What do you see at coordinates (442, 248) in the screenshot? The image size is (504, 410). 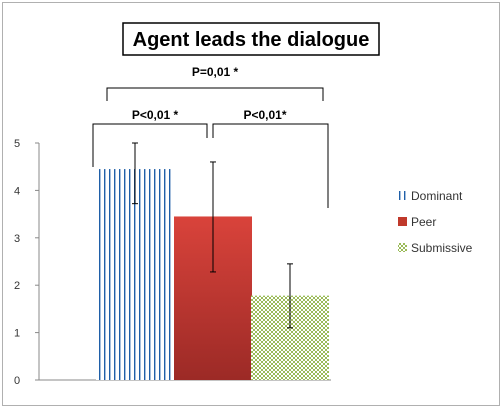 I see `legend-label: Submissive` at bounding box center [442, 248].